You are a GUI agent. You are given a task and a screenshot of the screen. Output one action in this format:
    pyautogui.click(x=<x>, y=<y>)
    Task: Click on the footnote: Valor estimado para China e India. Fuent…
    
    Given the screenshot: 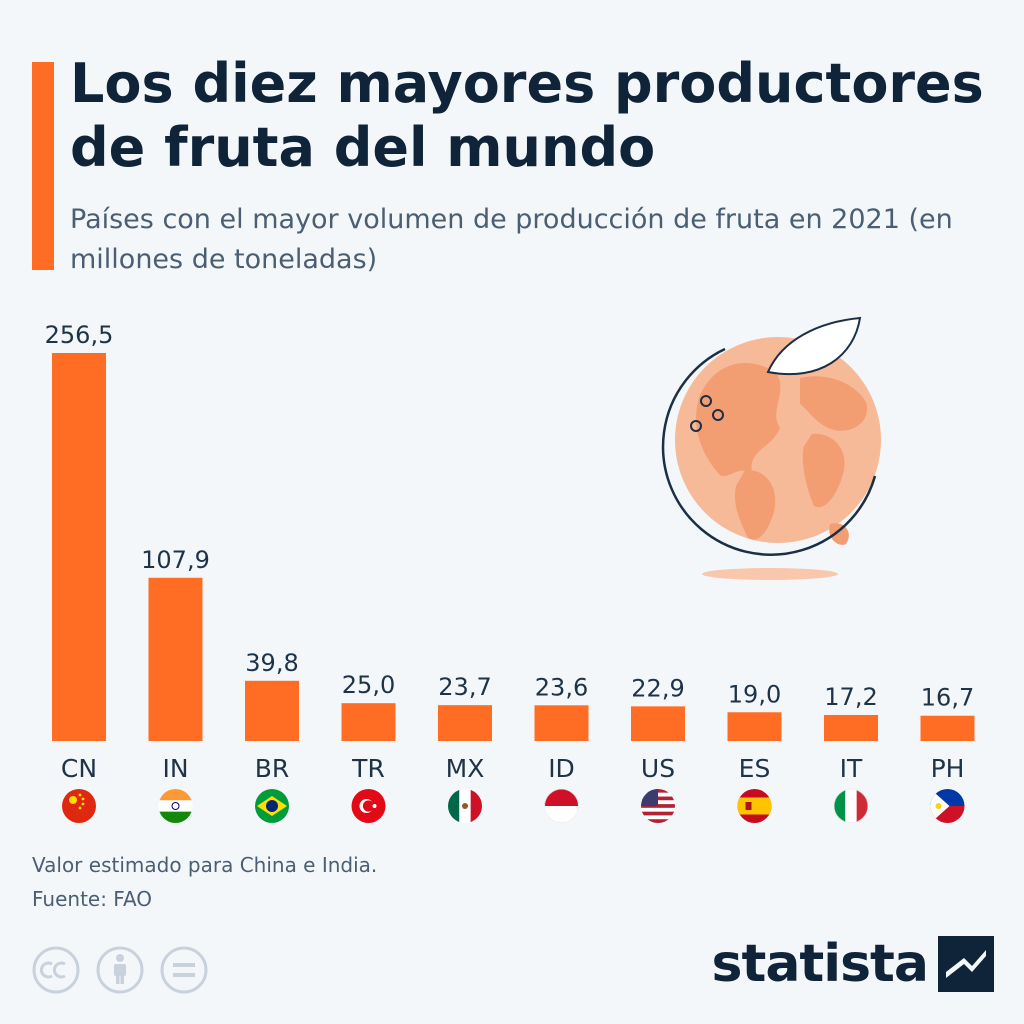 What is the action you would take?
    pyautogui.click(x=204, y=882)
    